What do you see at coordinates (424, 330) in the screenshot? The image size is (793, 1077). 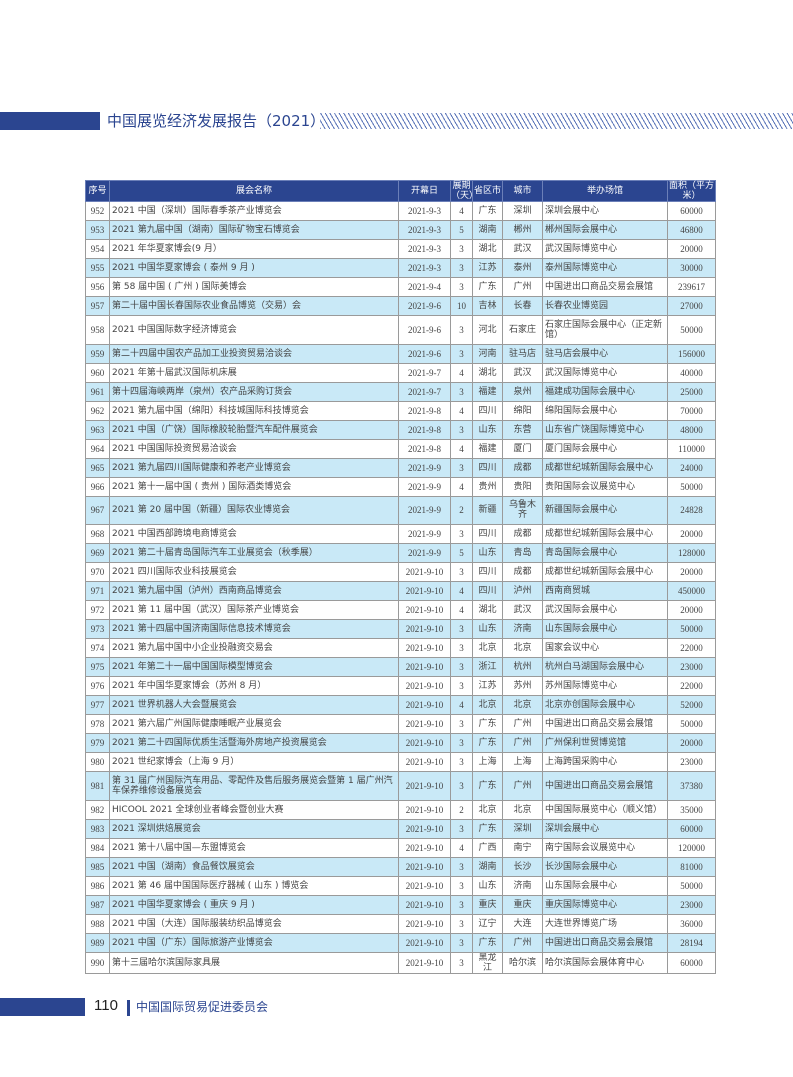 I see `cell-open-date: 2021-9-6` at bounding box center [424, 330].